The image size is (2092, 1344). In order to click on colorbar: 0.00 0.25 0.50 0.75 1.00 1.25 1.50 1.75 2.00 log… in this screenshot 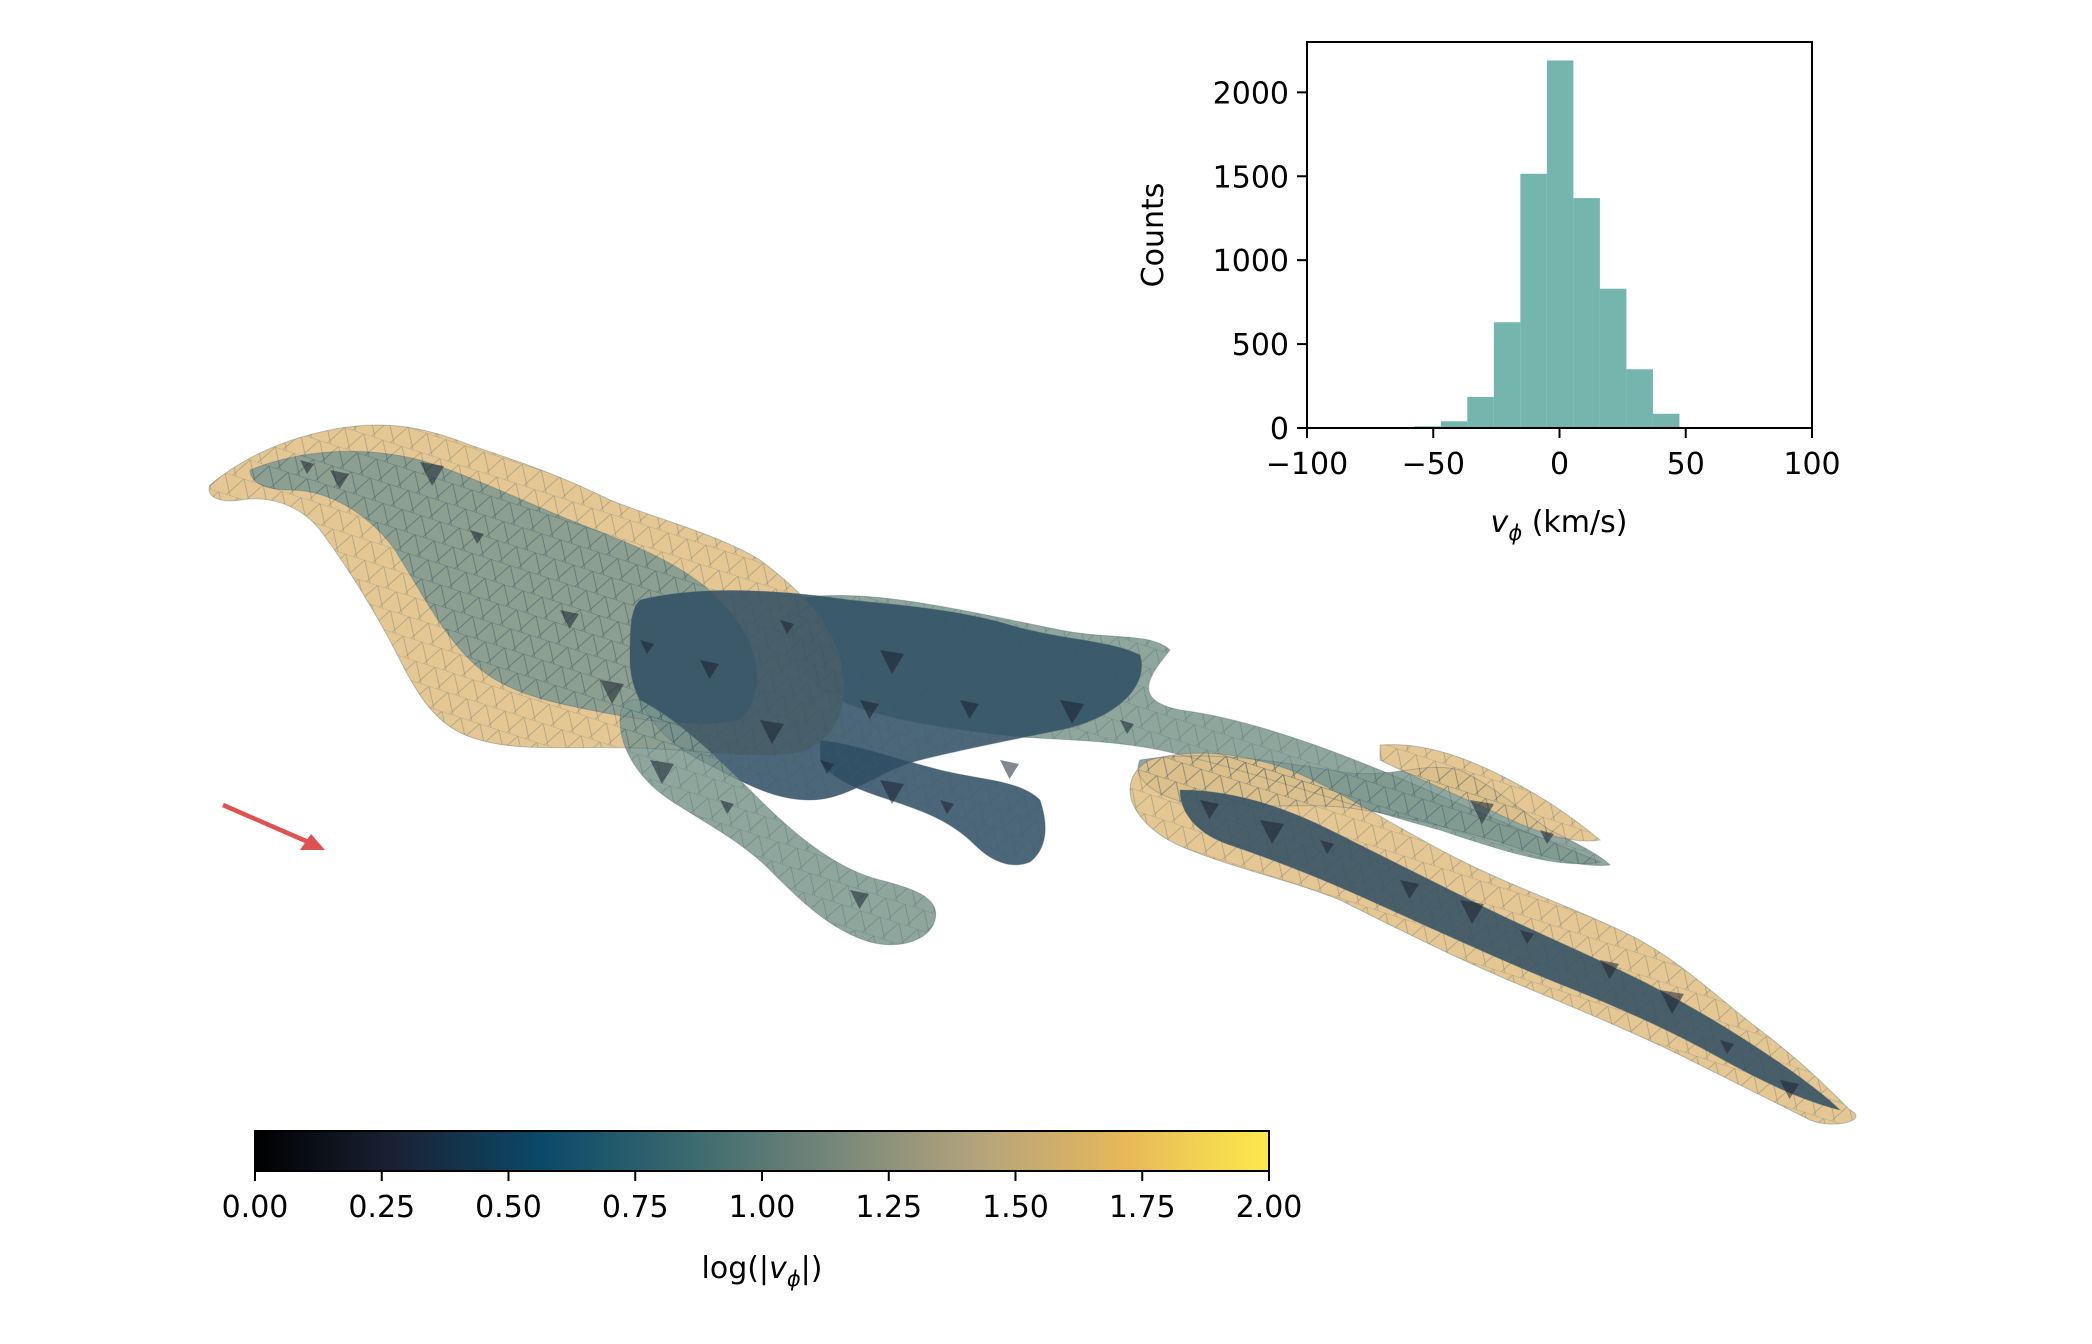, I will do `click(762, 1210)`.